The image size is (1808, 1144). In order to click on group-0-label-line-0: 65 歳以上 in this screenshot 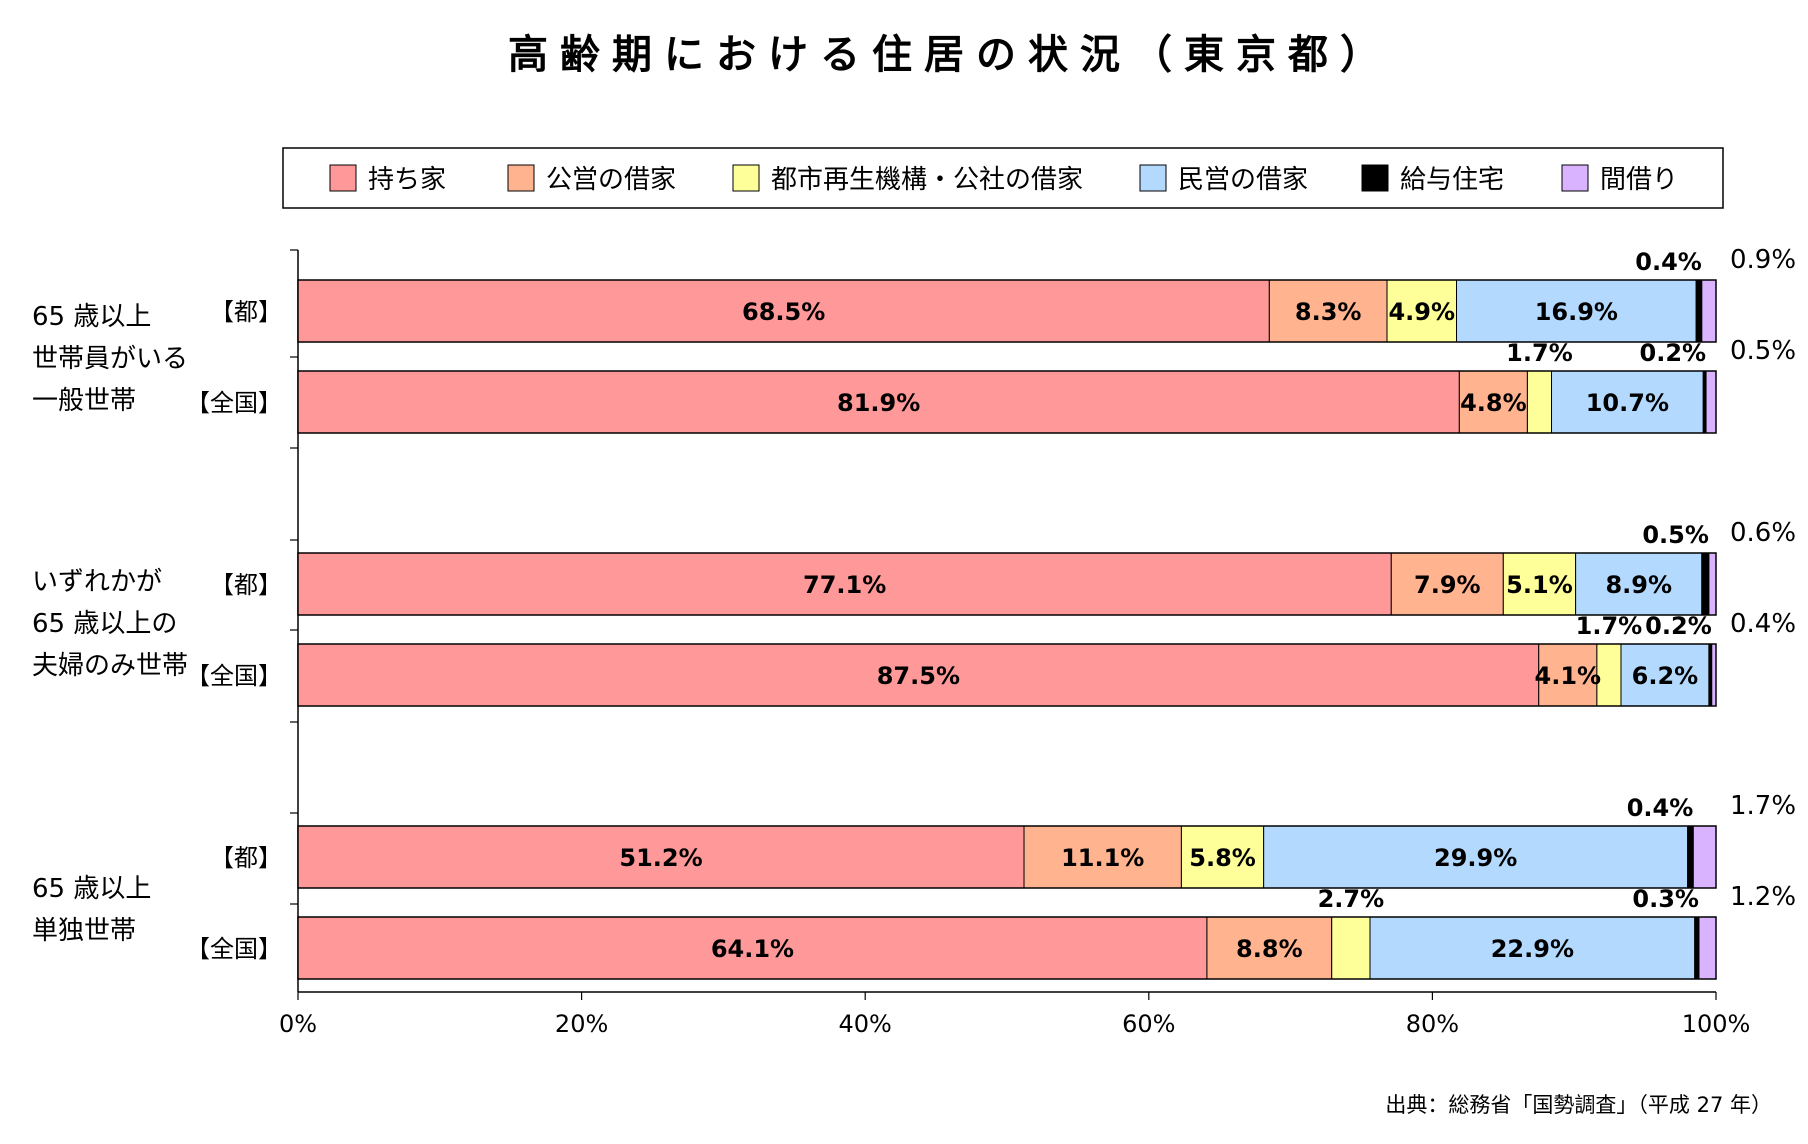, I will do `click(91, 317)`.